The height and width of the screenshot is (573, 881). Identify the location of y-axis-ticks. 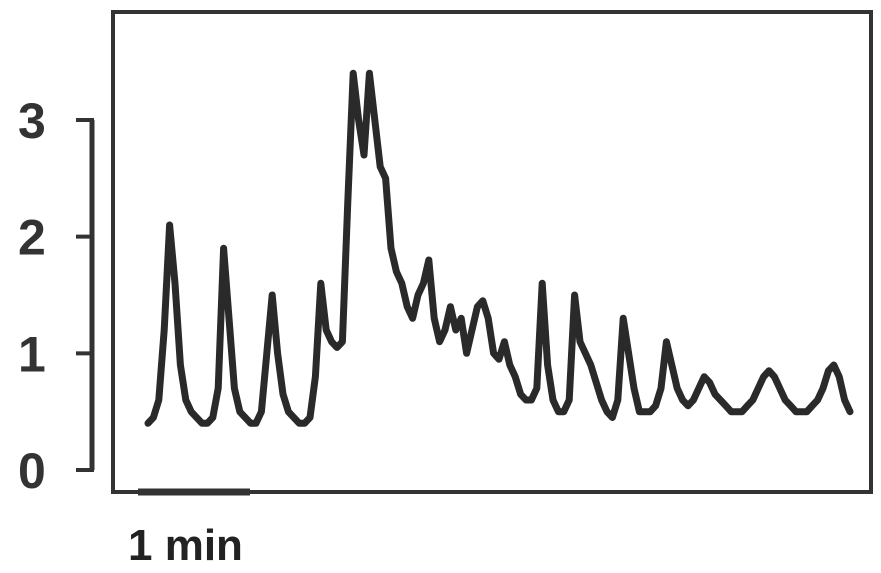
(85, 295).